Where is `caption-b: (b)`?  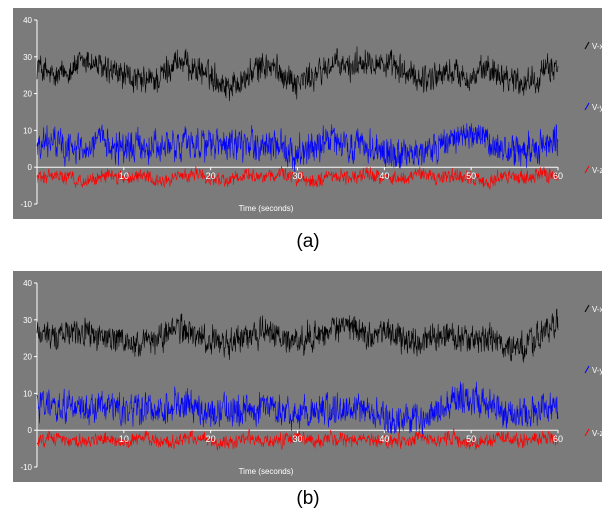
caption-b: (b) is located at coordinates (308, 498).